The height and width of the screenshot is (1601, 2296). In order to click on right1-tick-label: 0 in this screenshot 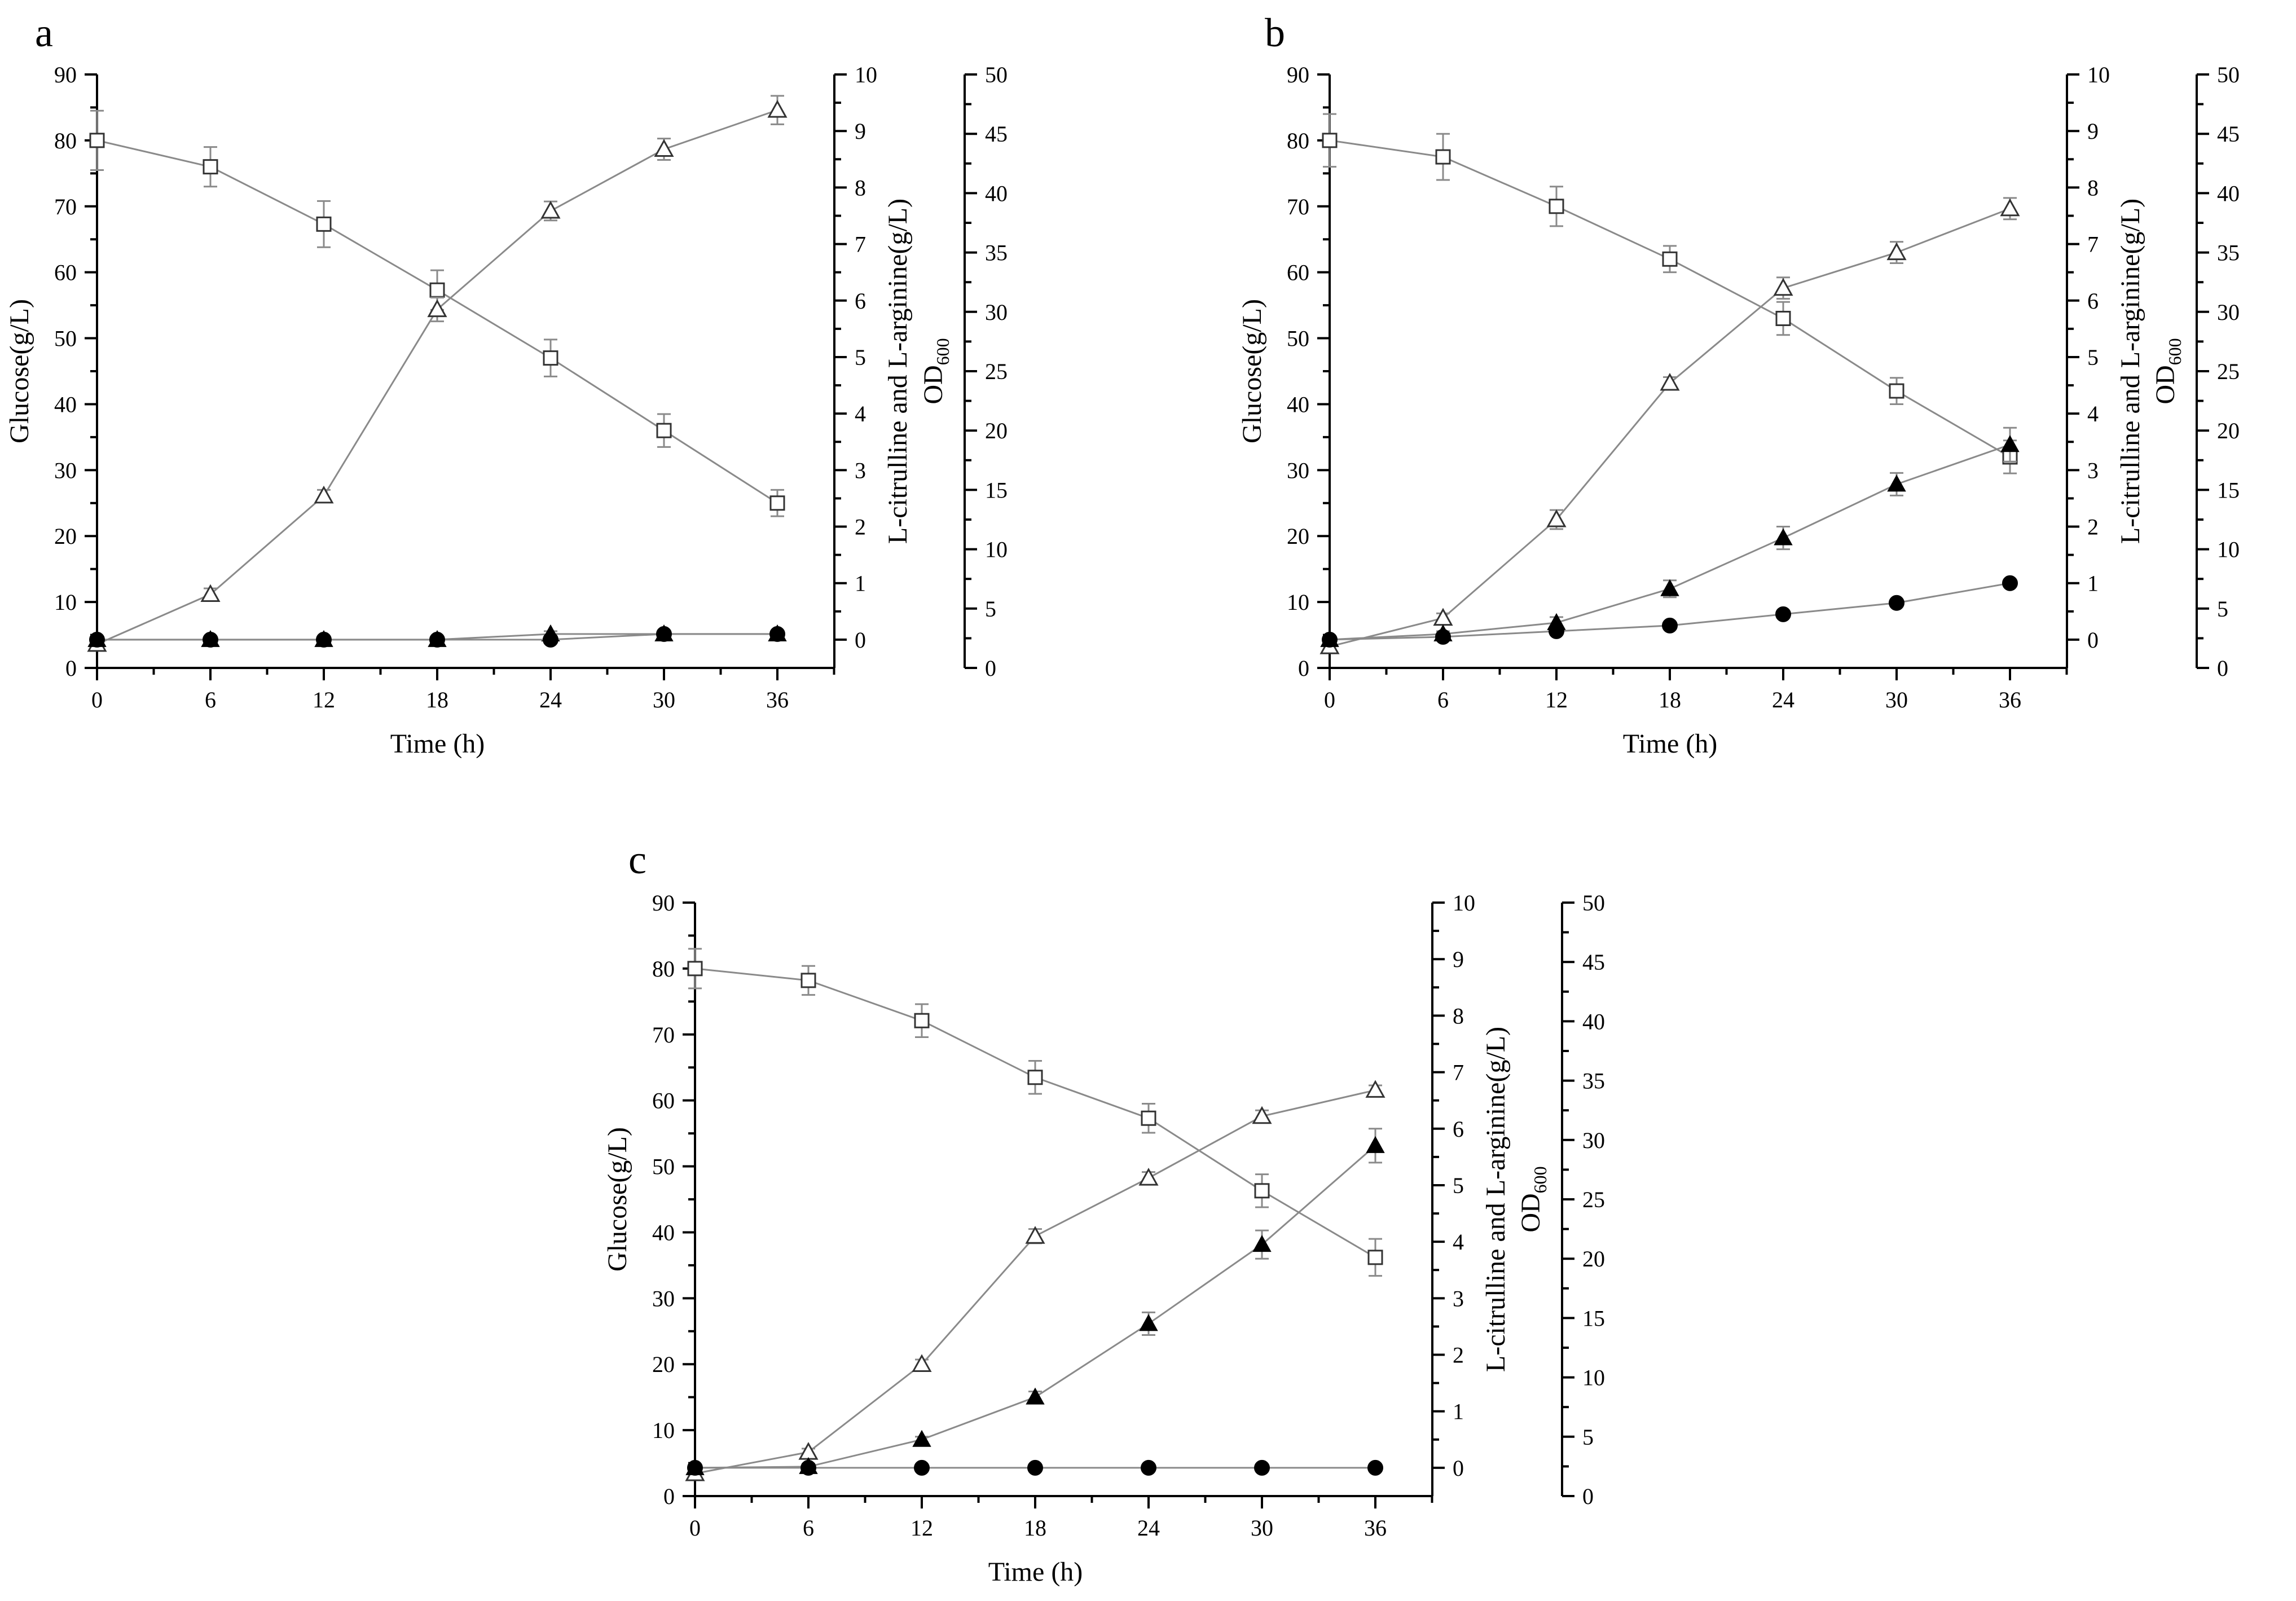, I will do `click(2093, 640)`.